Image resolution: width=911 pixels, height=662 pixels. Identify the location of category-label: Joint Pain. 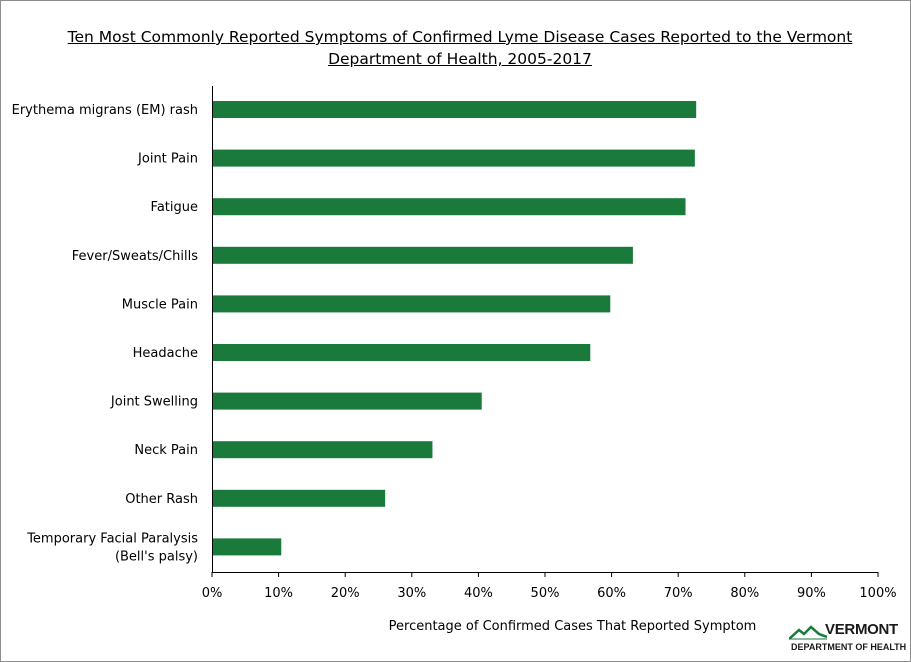
(167, 159).